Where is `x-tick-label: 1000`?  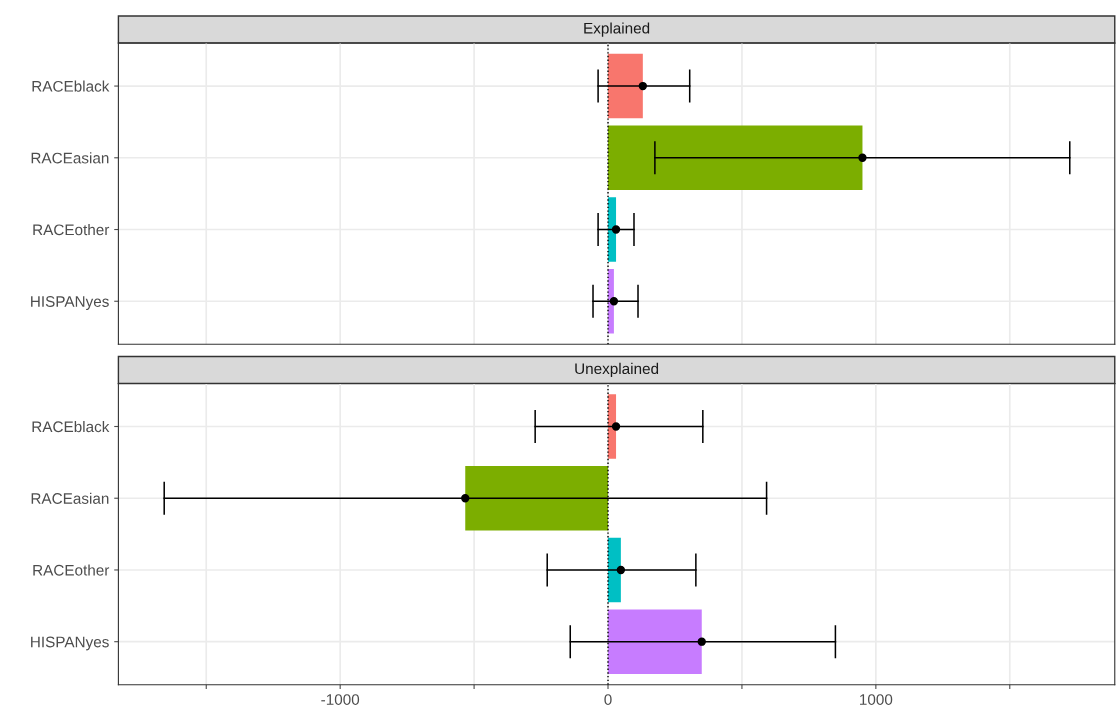 x-tick-label: 1000 is located at coordinates (876, 699).